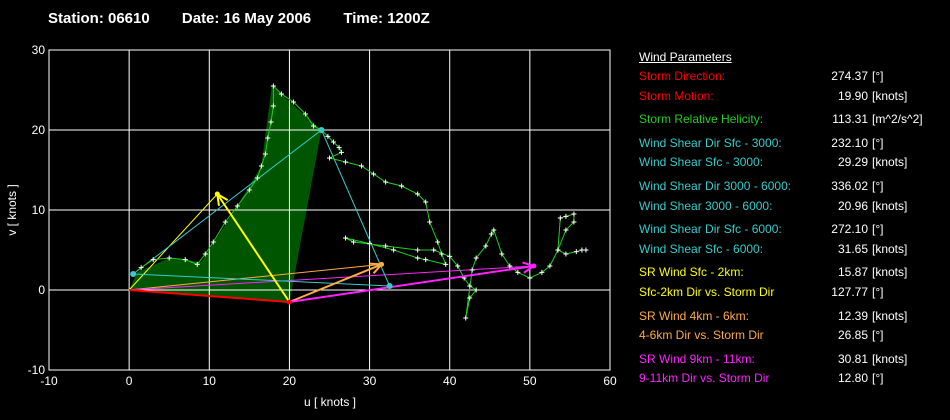 This screenshot has width=950, height=420. I want to click on parameter-row: Wind Shear Dir Sfc - 3000: 232.10 [°], so click(791, 144).